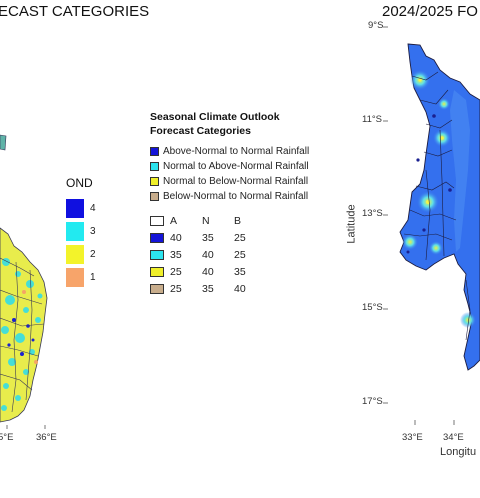 This screenshot has width=480, height=498. I want to click on category-swatch-normal-below, so click(154, 181).